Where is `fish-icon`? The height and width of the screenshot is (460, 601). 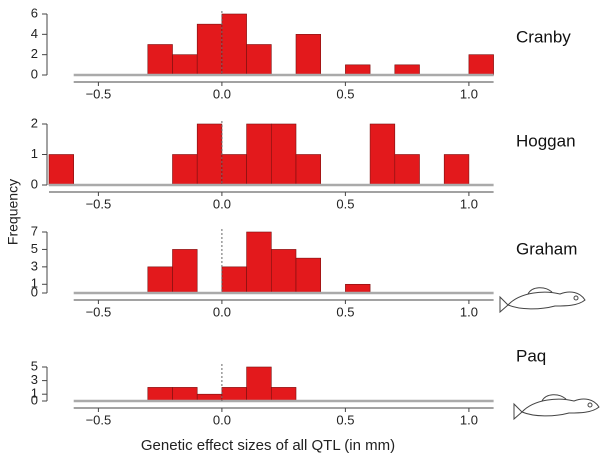
fish-icon is located at coordinates (549, 354).